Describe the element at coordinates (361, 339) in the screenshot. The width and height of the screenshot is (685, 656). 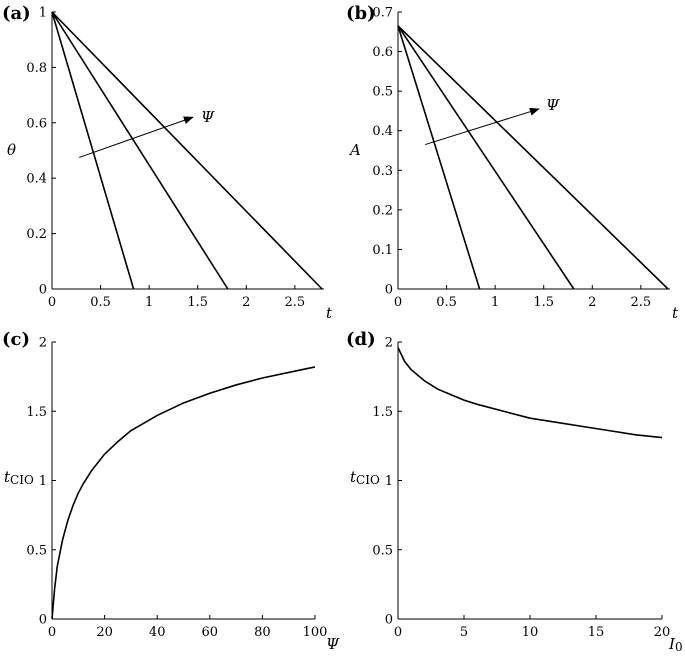
I see `panel-d-label: (d)` at that location.